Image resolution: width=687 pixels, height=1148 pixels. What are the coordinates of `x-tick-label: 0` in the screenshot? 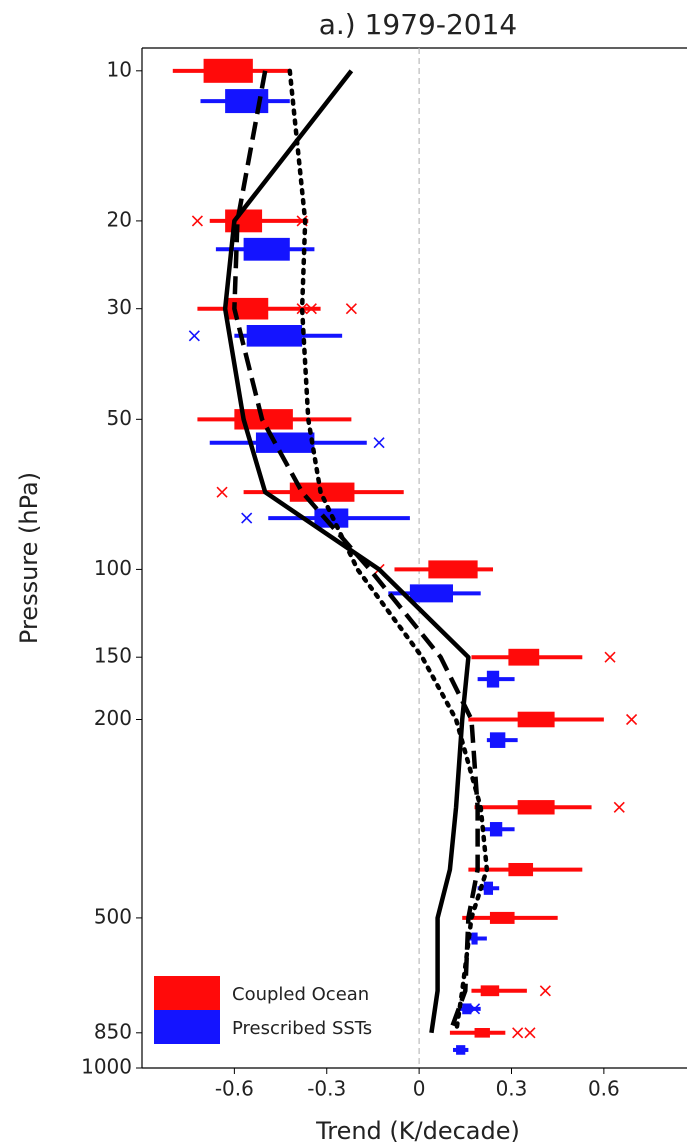 It's located at (419, 1089).